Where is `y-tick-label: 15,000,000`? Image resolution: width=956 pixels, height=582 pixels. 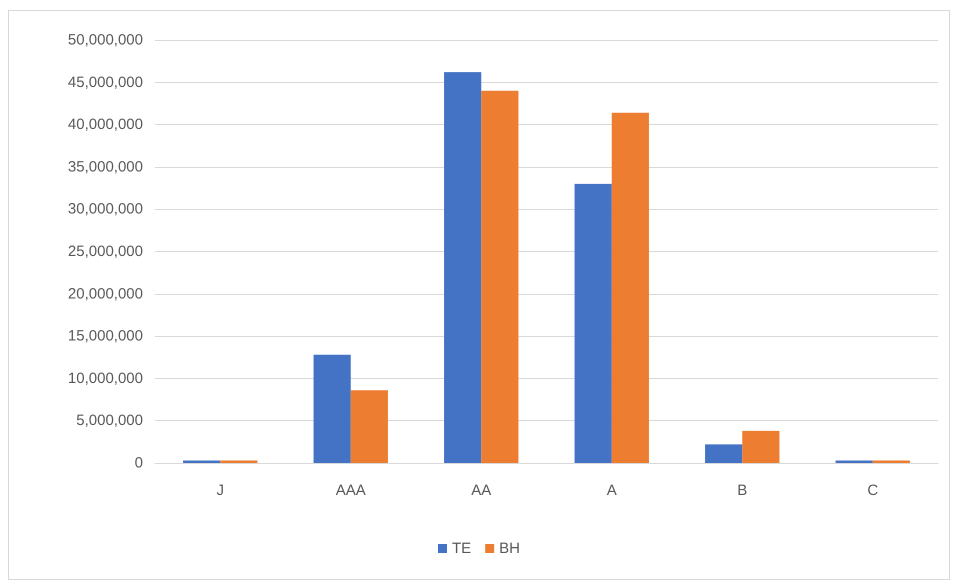 y-tick-label: 15,000,000 is located at coordinates (105, 336).